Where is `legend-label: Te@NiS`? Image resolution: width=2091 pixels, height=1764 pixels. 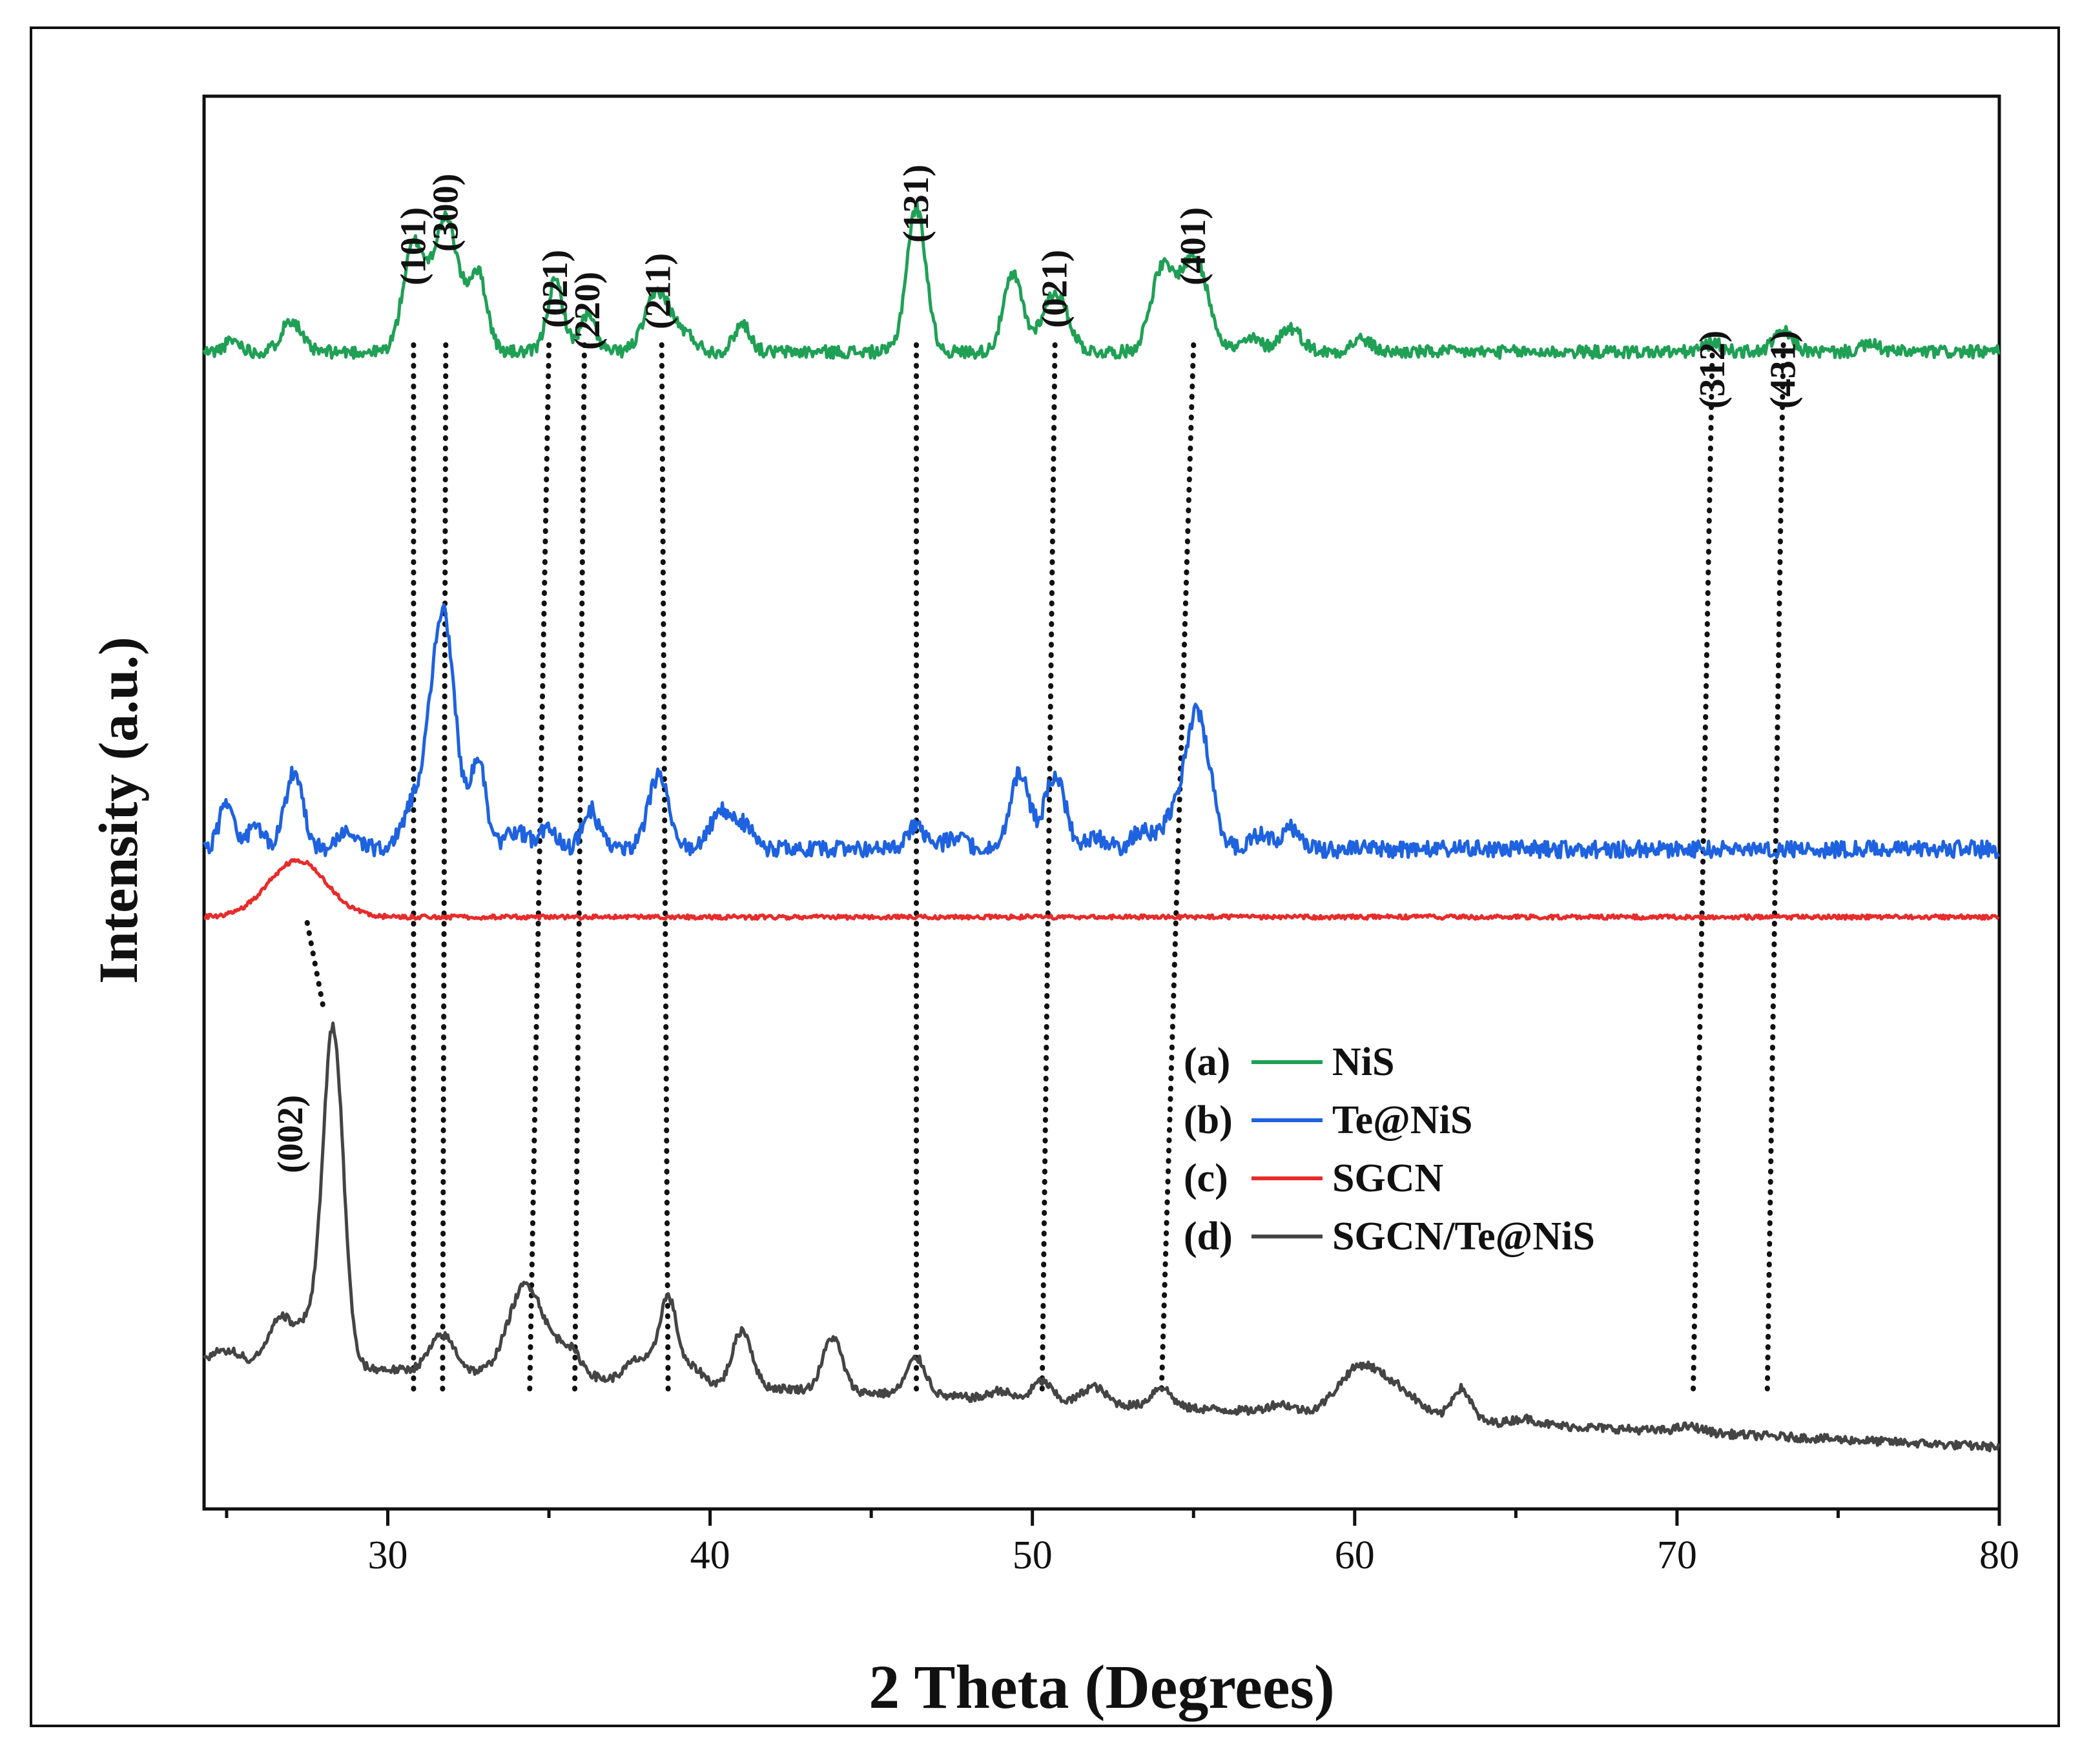 legend-label: Te@NiS is located at coordinates (1402, 1120).